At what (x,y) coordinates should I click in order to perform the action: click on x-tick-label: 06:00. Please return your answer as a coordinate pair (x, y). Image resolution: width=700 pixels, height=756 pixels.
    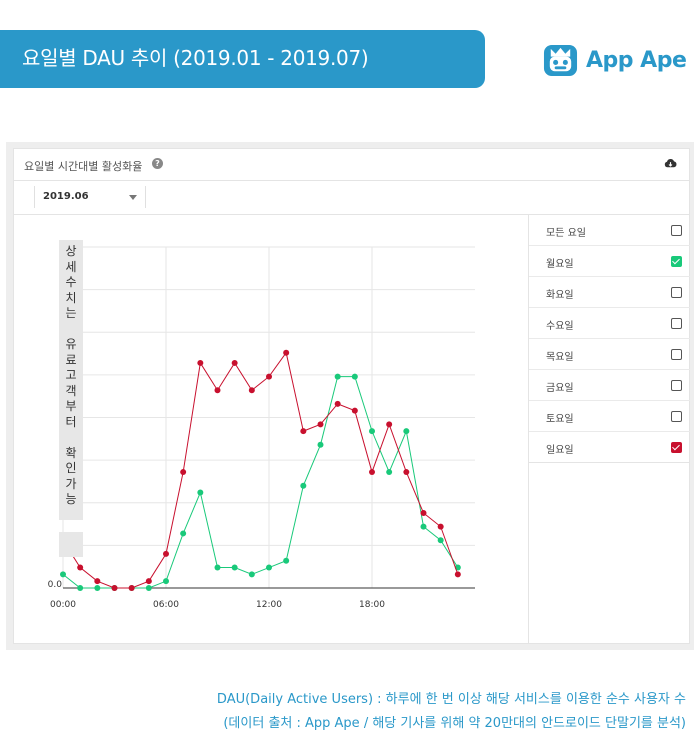
    Looking at the image, I should click on (166, 605).